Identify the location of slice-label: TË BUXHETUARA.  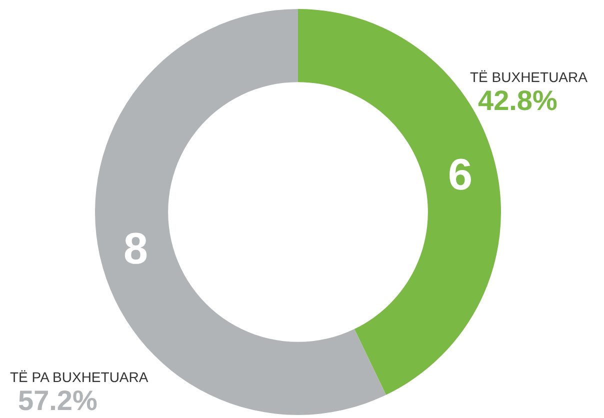
(529, 77).